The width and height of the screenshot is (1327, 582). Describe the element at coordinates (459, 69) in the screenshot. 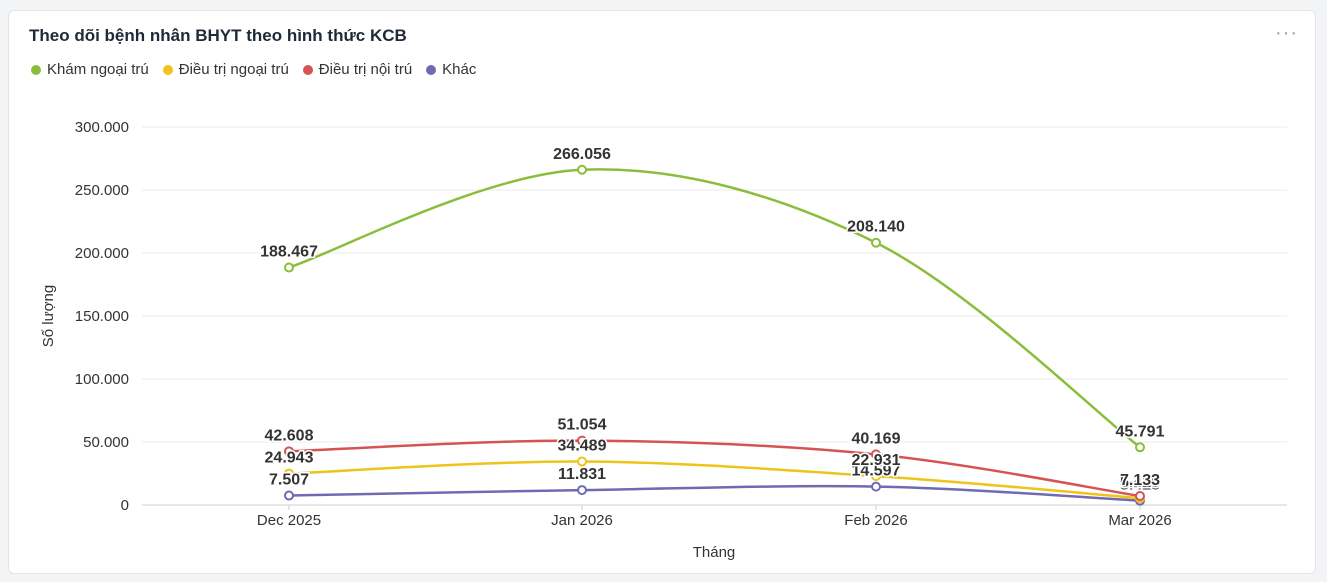

I see `legend-label: Khác` at that location.